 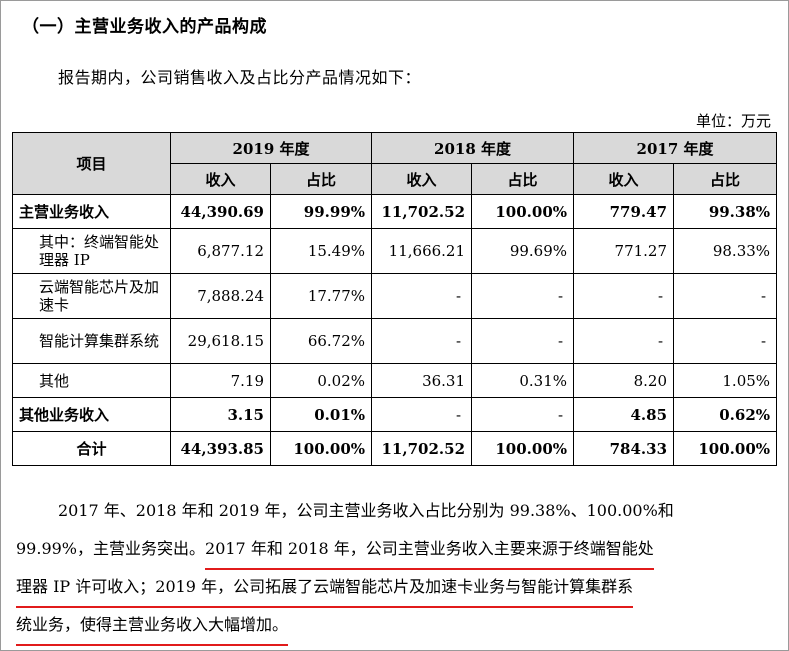 I want to click on unit-label: 单位：万元, so click(x=733, y=121).